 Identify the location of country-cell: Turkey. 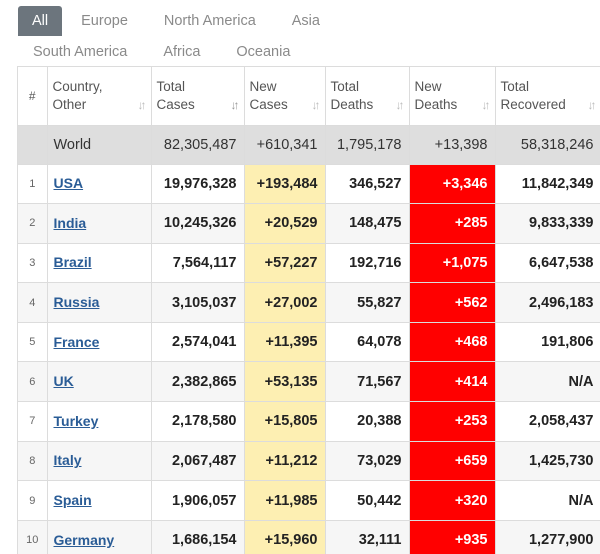
(99, 421).